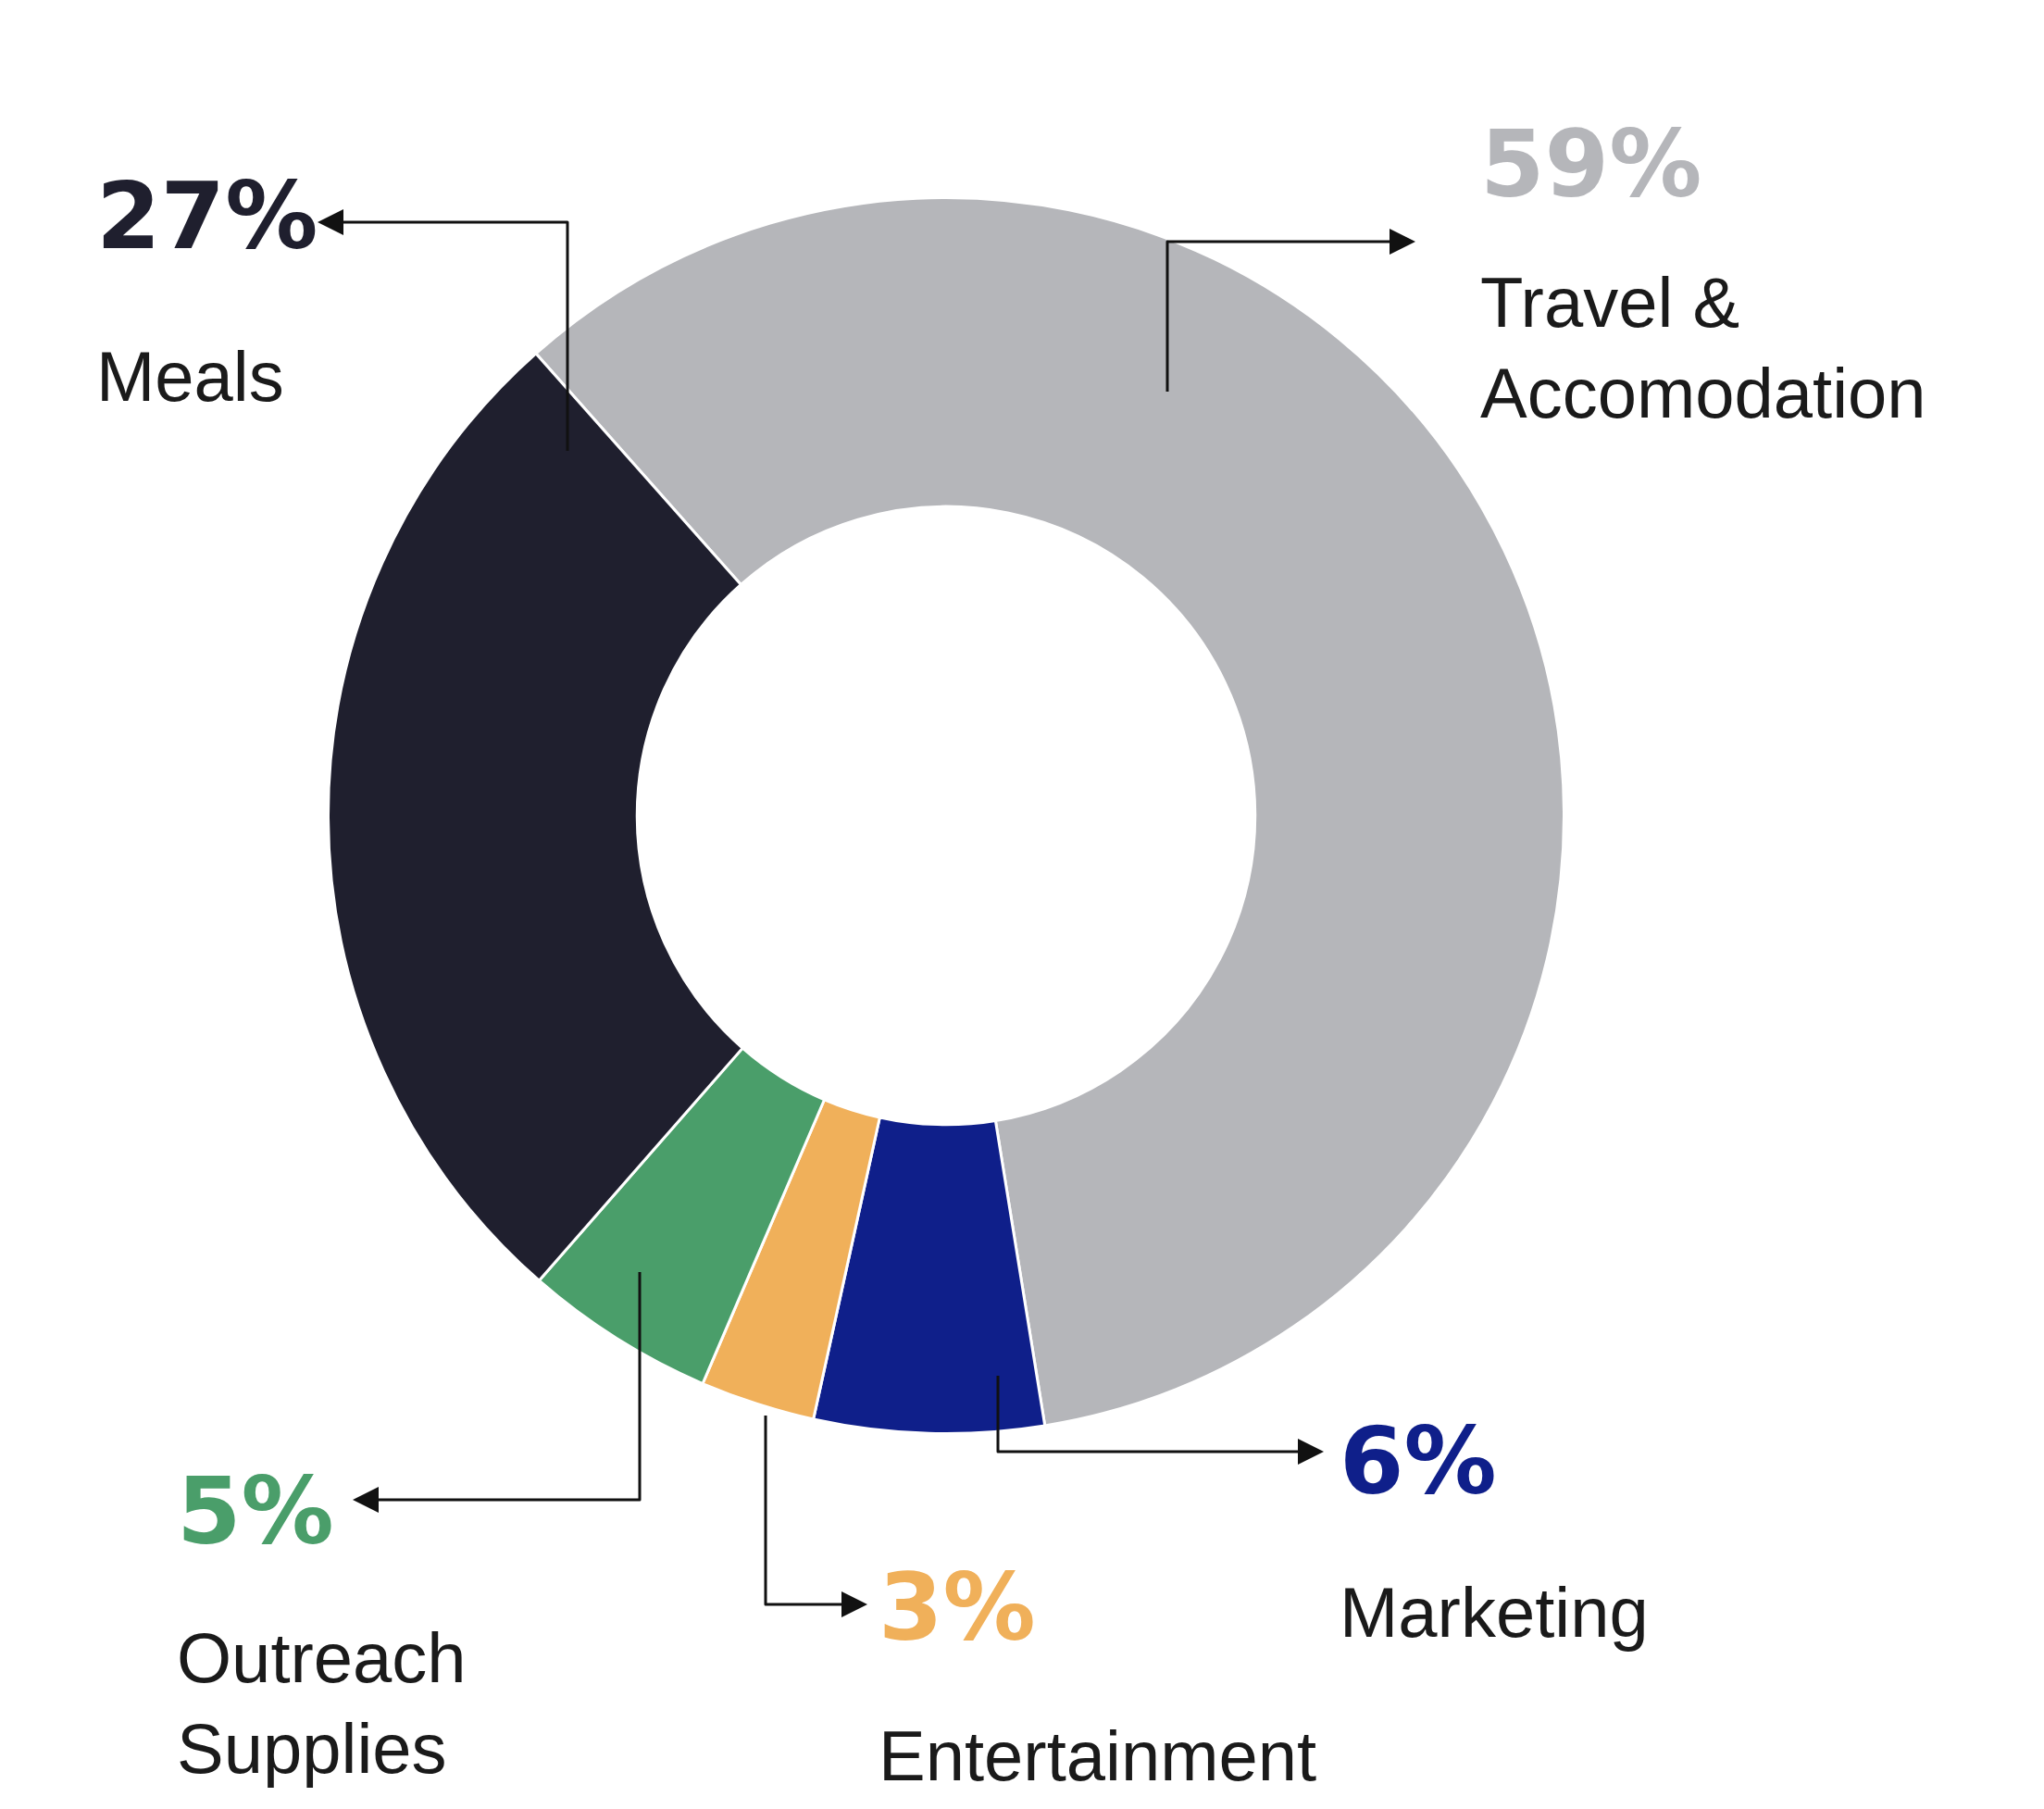 This screenshot has height=1809, width=2044. I want to click on slice-label: Entertainment, so click(1098, 1755).